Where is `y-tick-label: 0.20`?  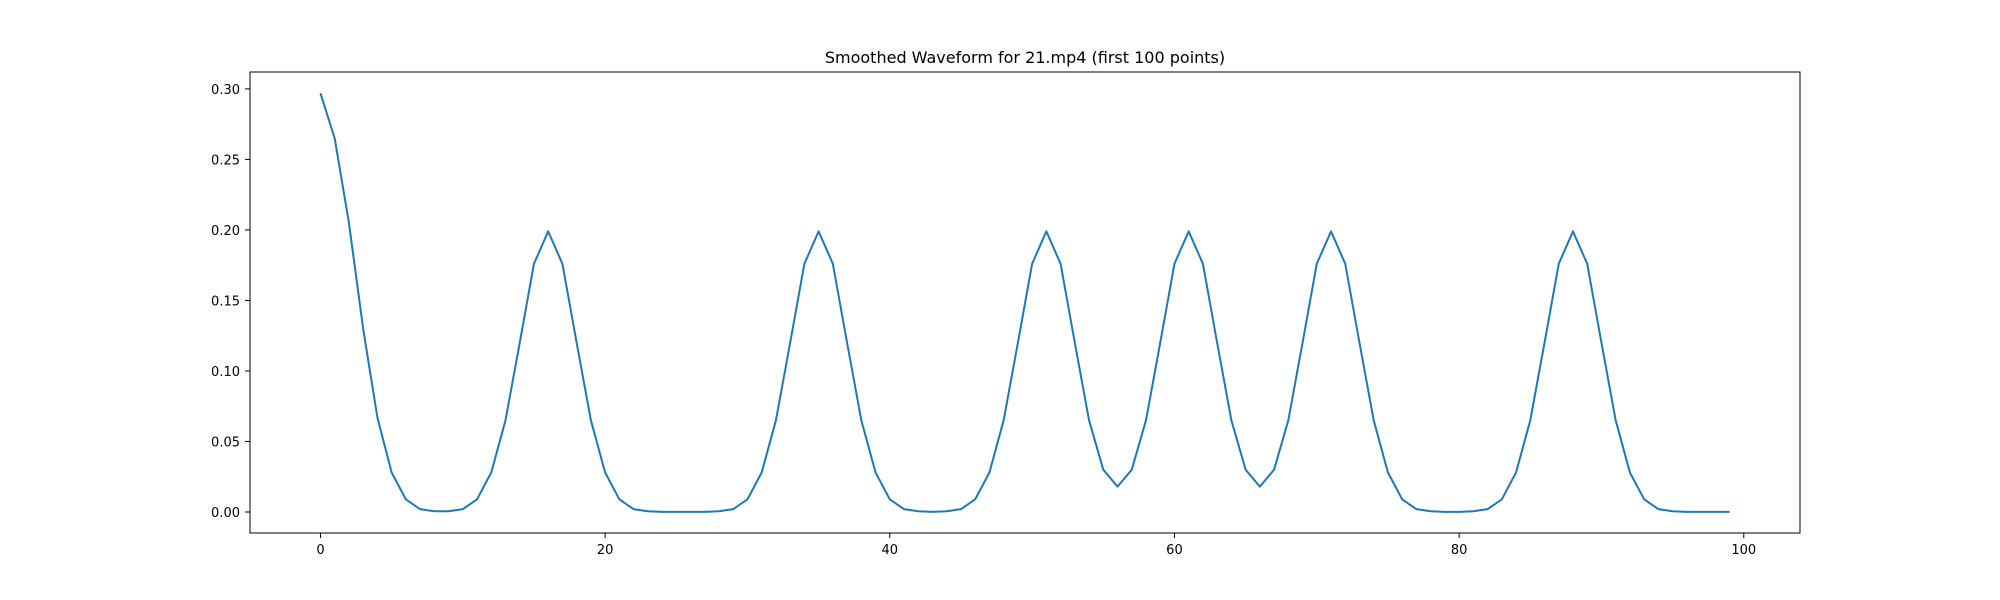 y-tick-label: 0.20 is located at coordinates (225, 231).